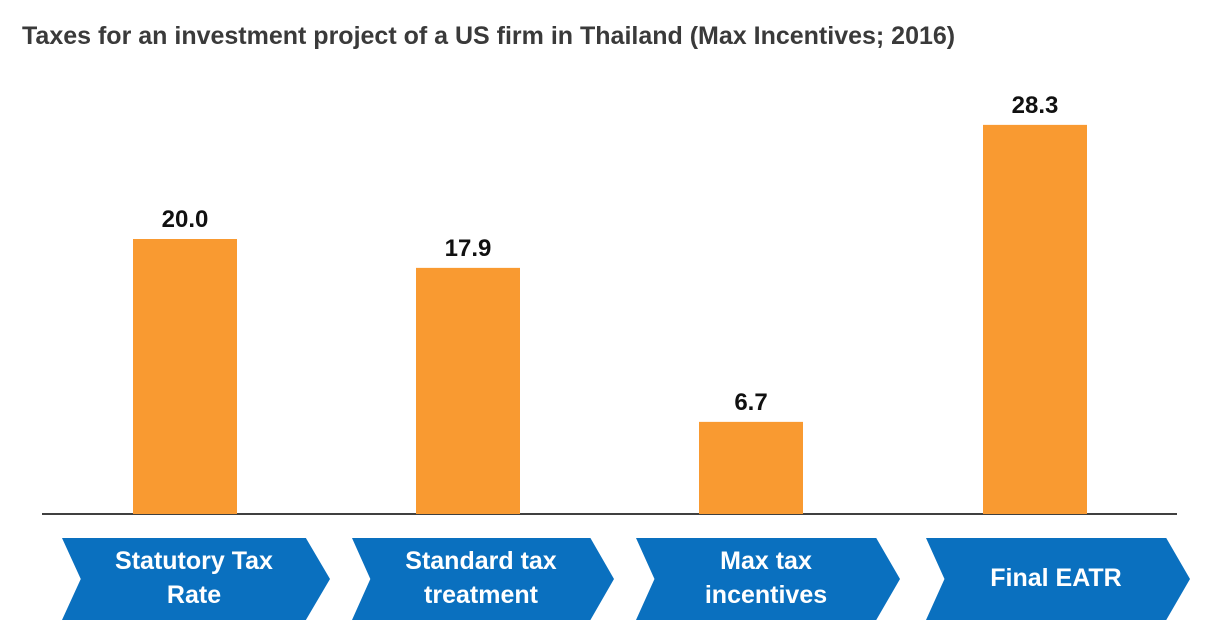  I want to click on value-label: 17.9, so click(468, 248).